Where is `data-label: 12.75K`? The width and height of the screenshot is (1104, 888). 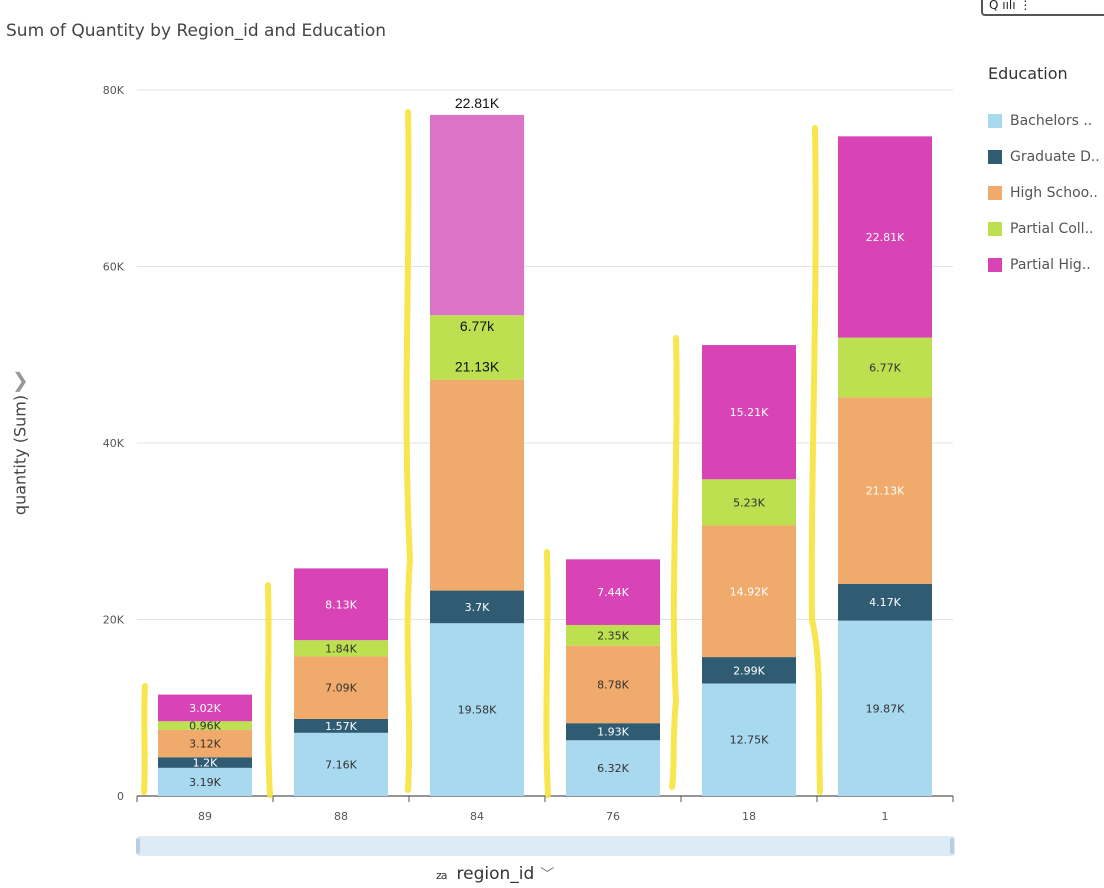
data-label: 12.75K is located at coordinates (749, 740).